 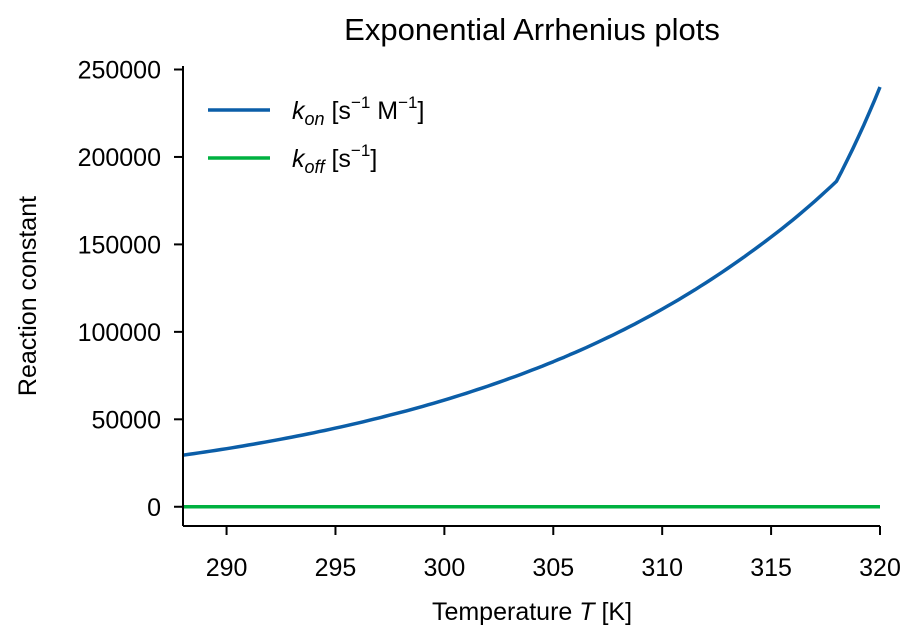 I want to click on y-tick-label: 150000, so click(x=119, y=245).